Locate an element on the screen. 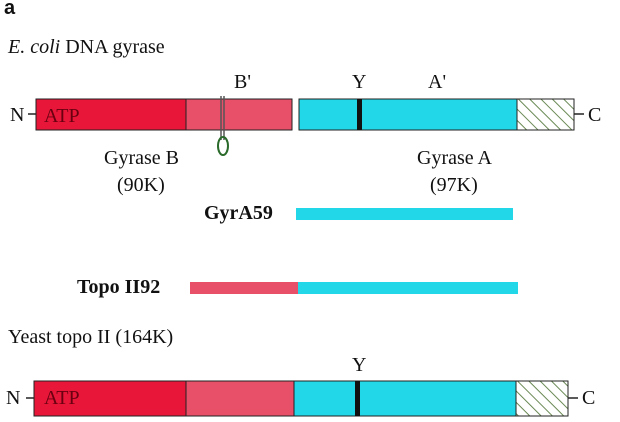  gyrase-b-size: (90K) is located at coordinates (141, 185).